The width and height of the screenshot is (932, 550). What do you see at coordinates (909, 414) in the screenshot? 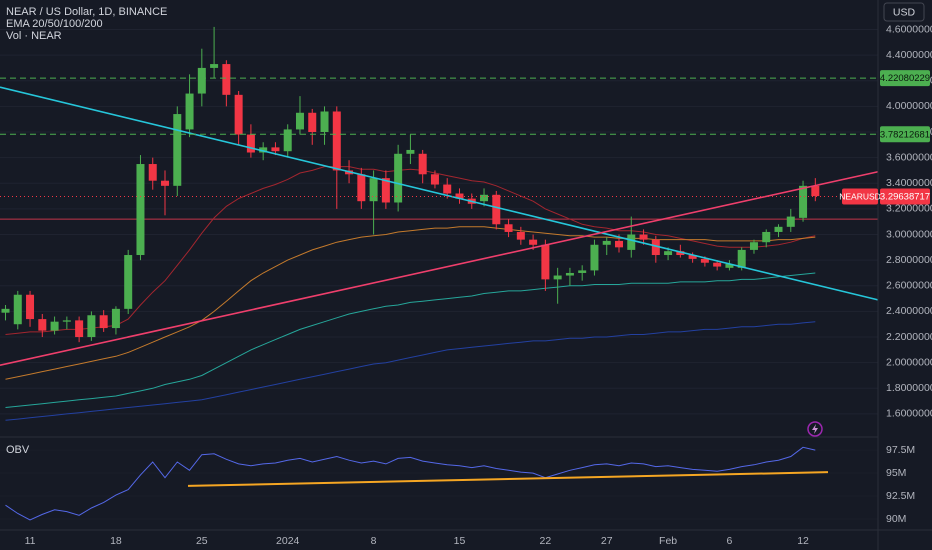
I see `y-tick-label: 1.60000000` at bounding box center [909, 414].